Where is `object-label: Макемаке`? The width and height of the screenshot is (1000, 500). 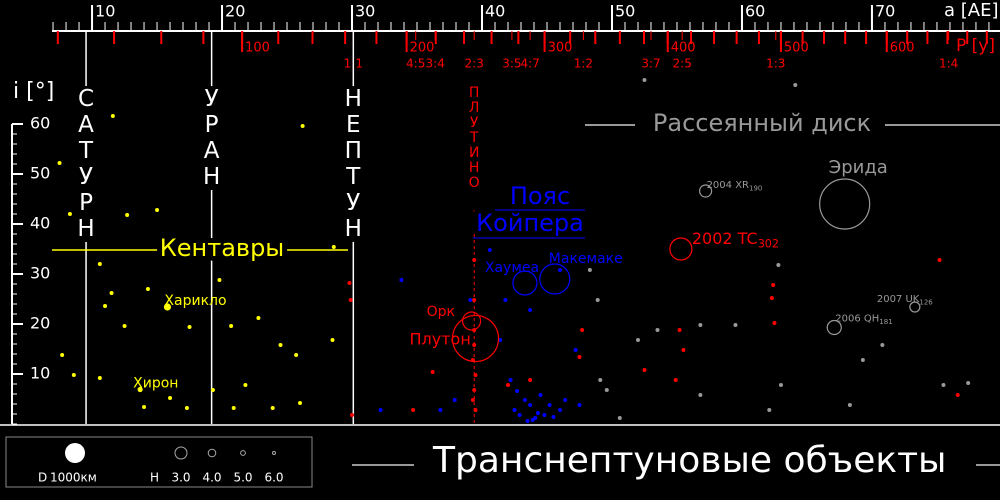 object-label: Макемаке is located at coordinates (586, 259).